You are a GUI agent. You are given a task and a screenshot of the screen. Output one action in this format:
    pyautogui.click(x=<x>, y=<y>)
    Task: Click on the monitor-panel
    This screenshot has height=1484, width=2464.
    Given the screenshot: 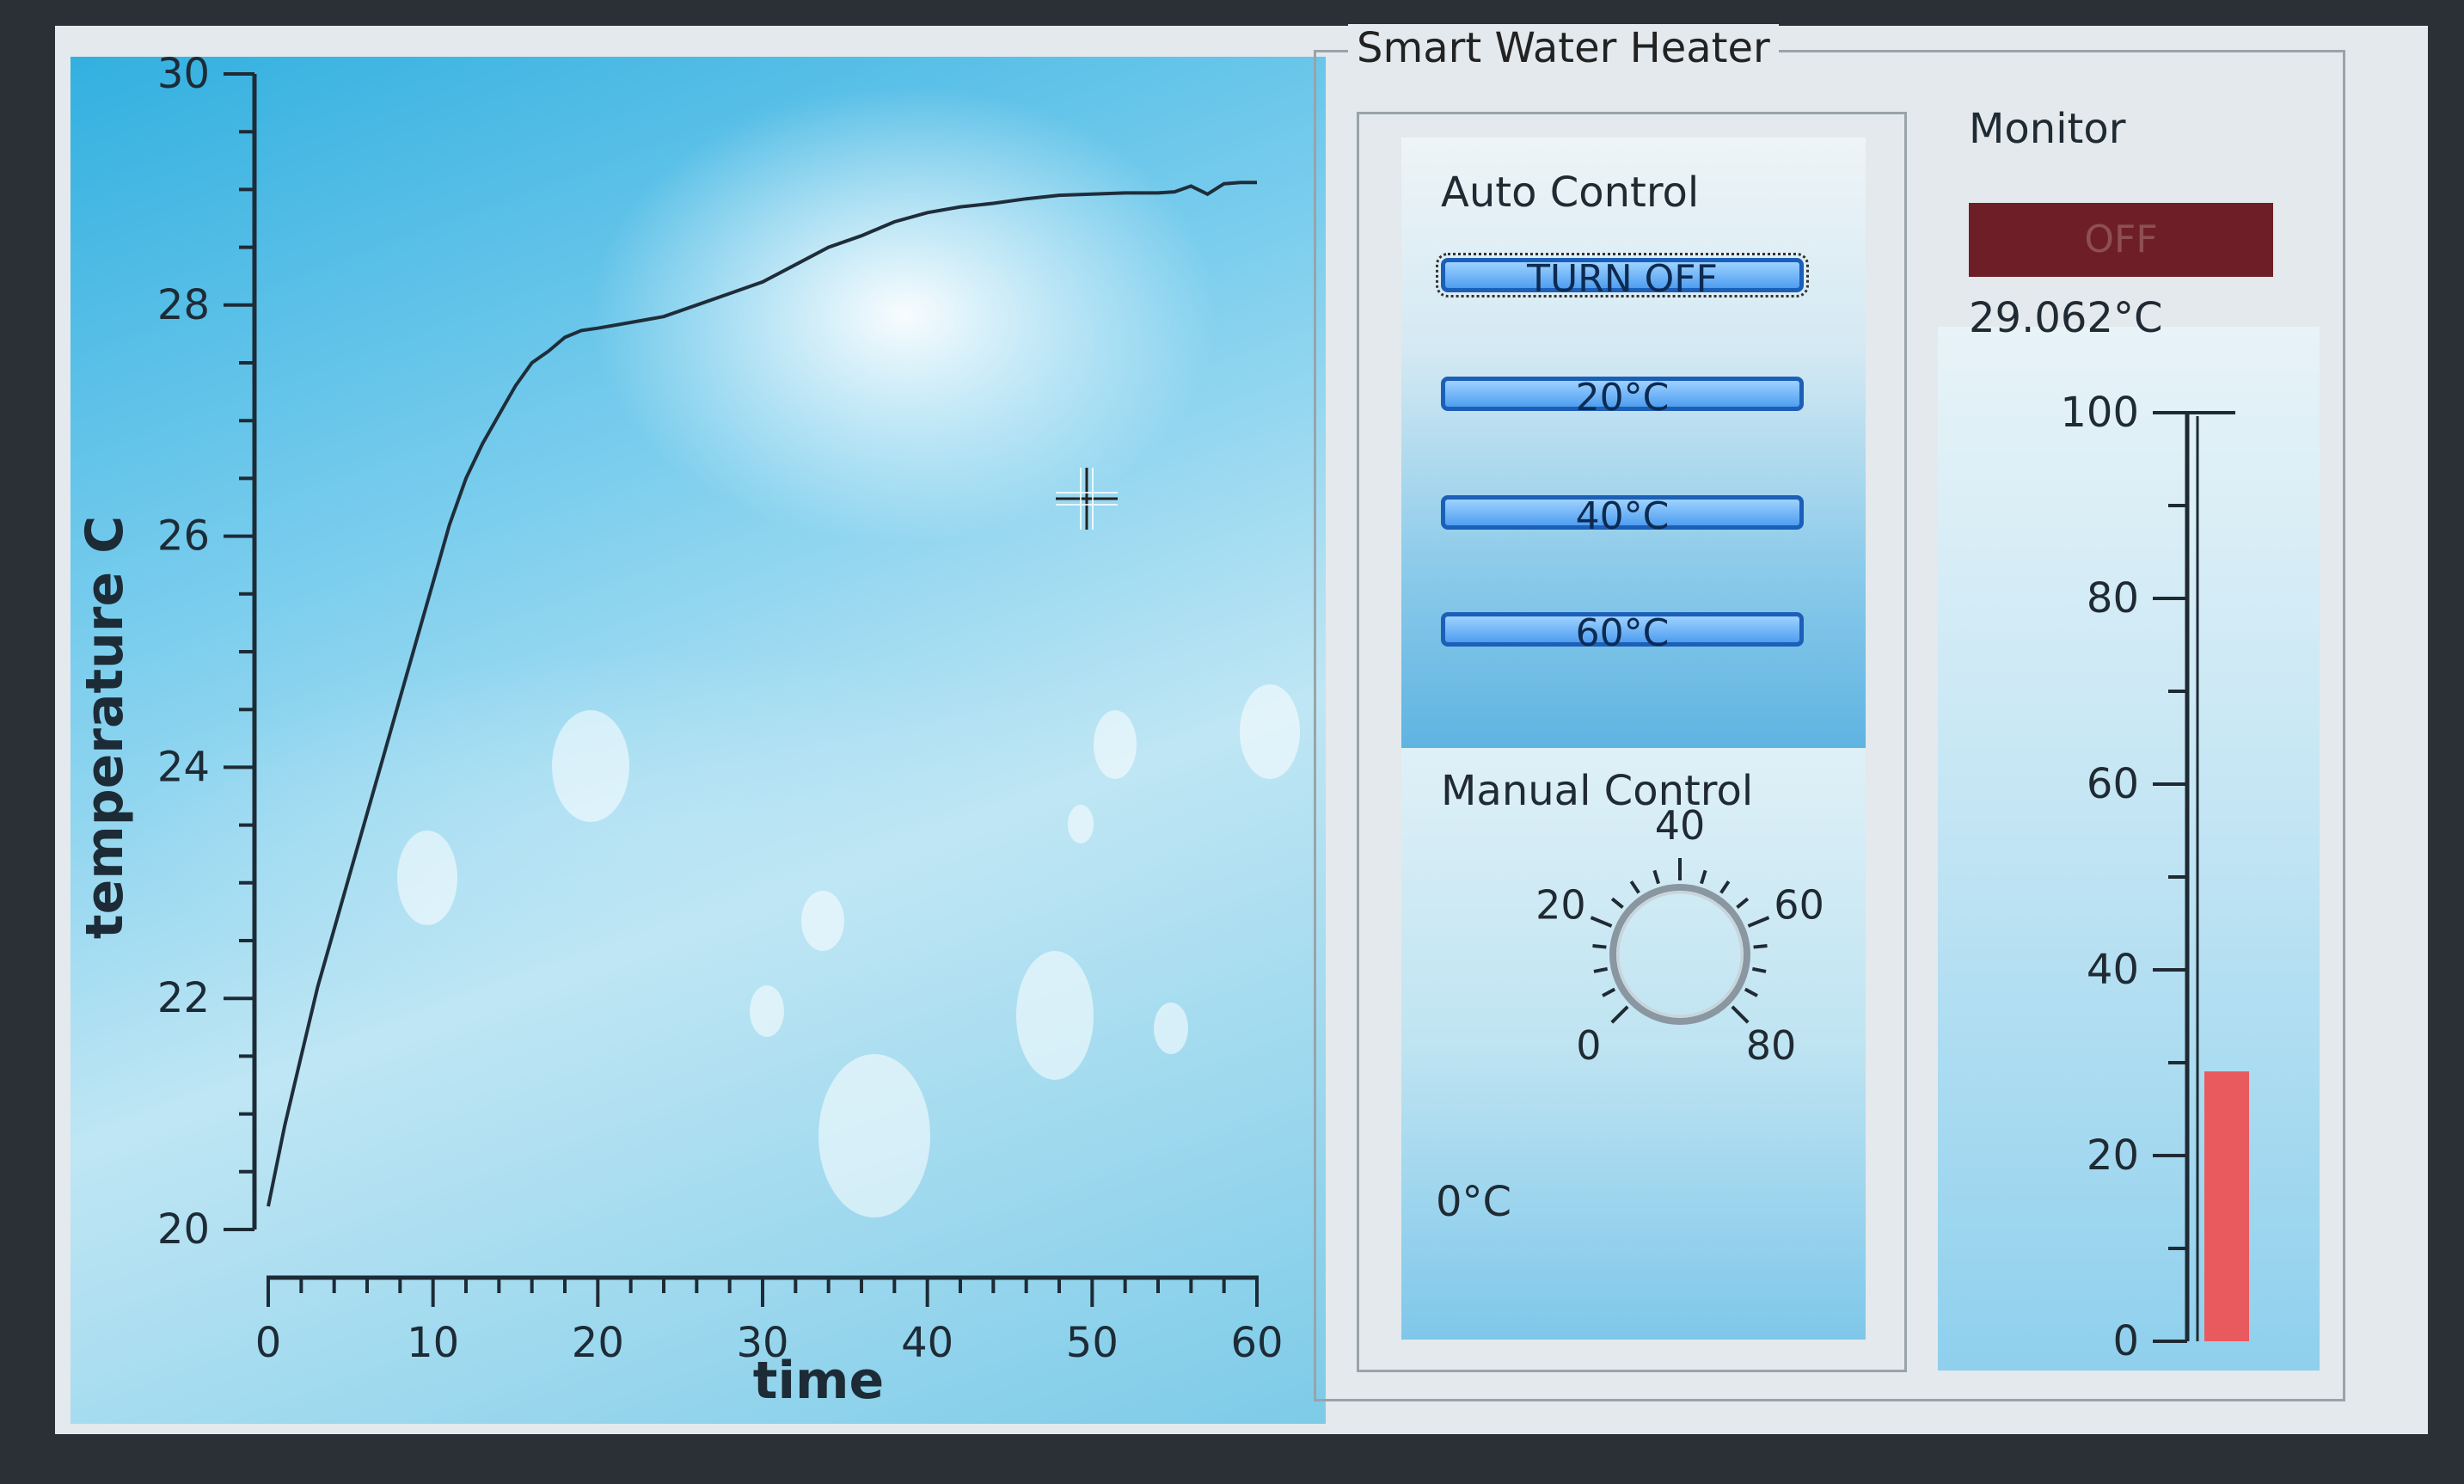 What is the action you would take?
    pyautogui.click(x=2129, y=849)
    